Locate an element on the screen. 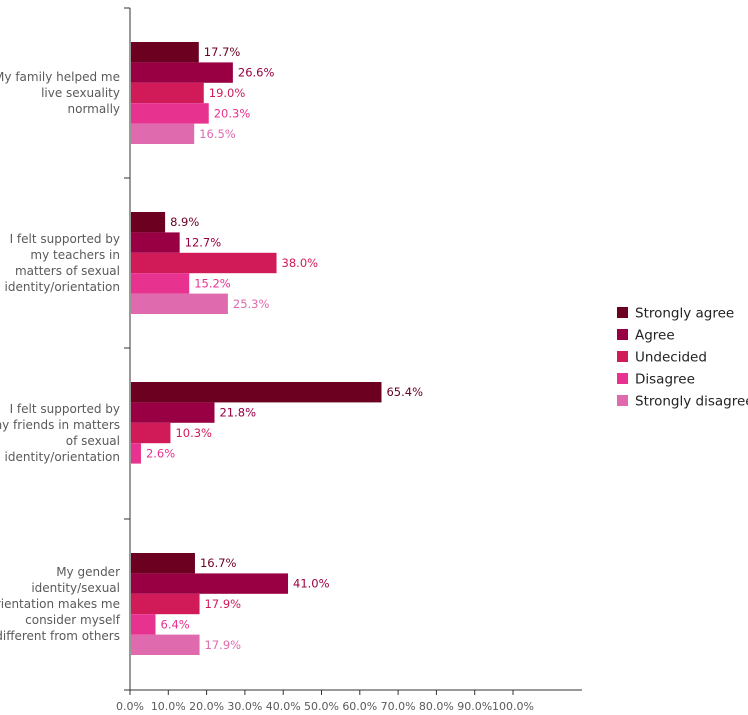 Image resolution: width=748 pixels, height=715 pixels. x-tick-label: 70.0% is located at coordinates (398, 706).